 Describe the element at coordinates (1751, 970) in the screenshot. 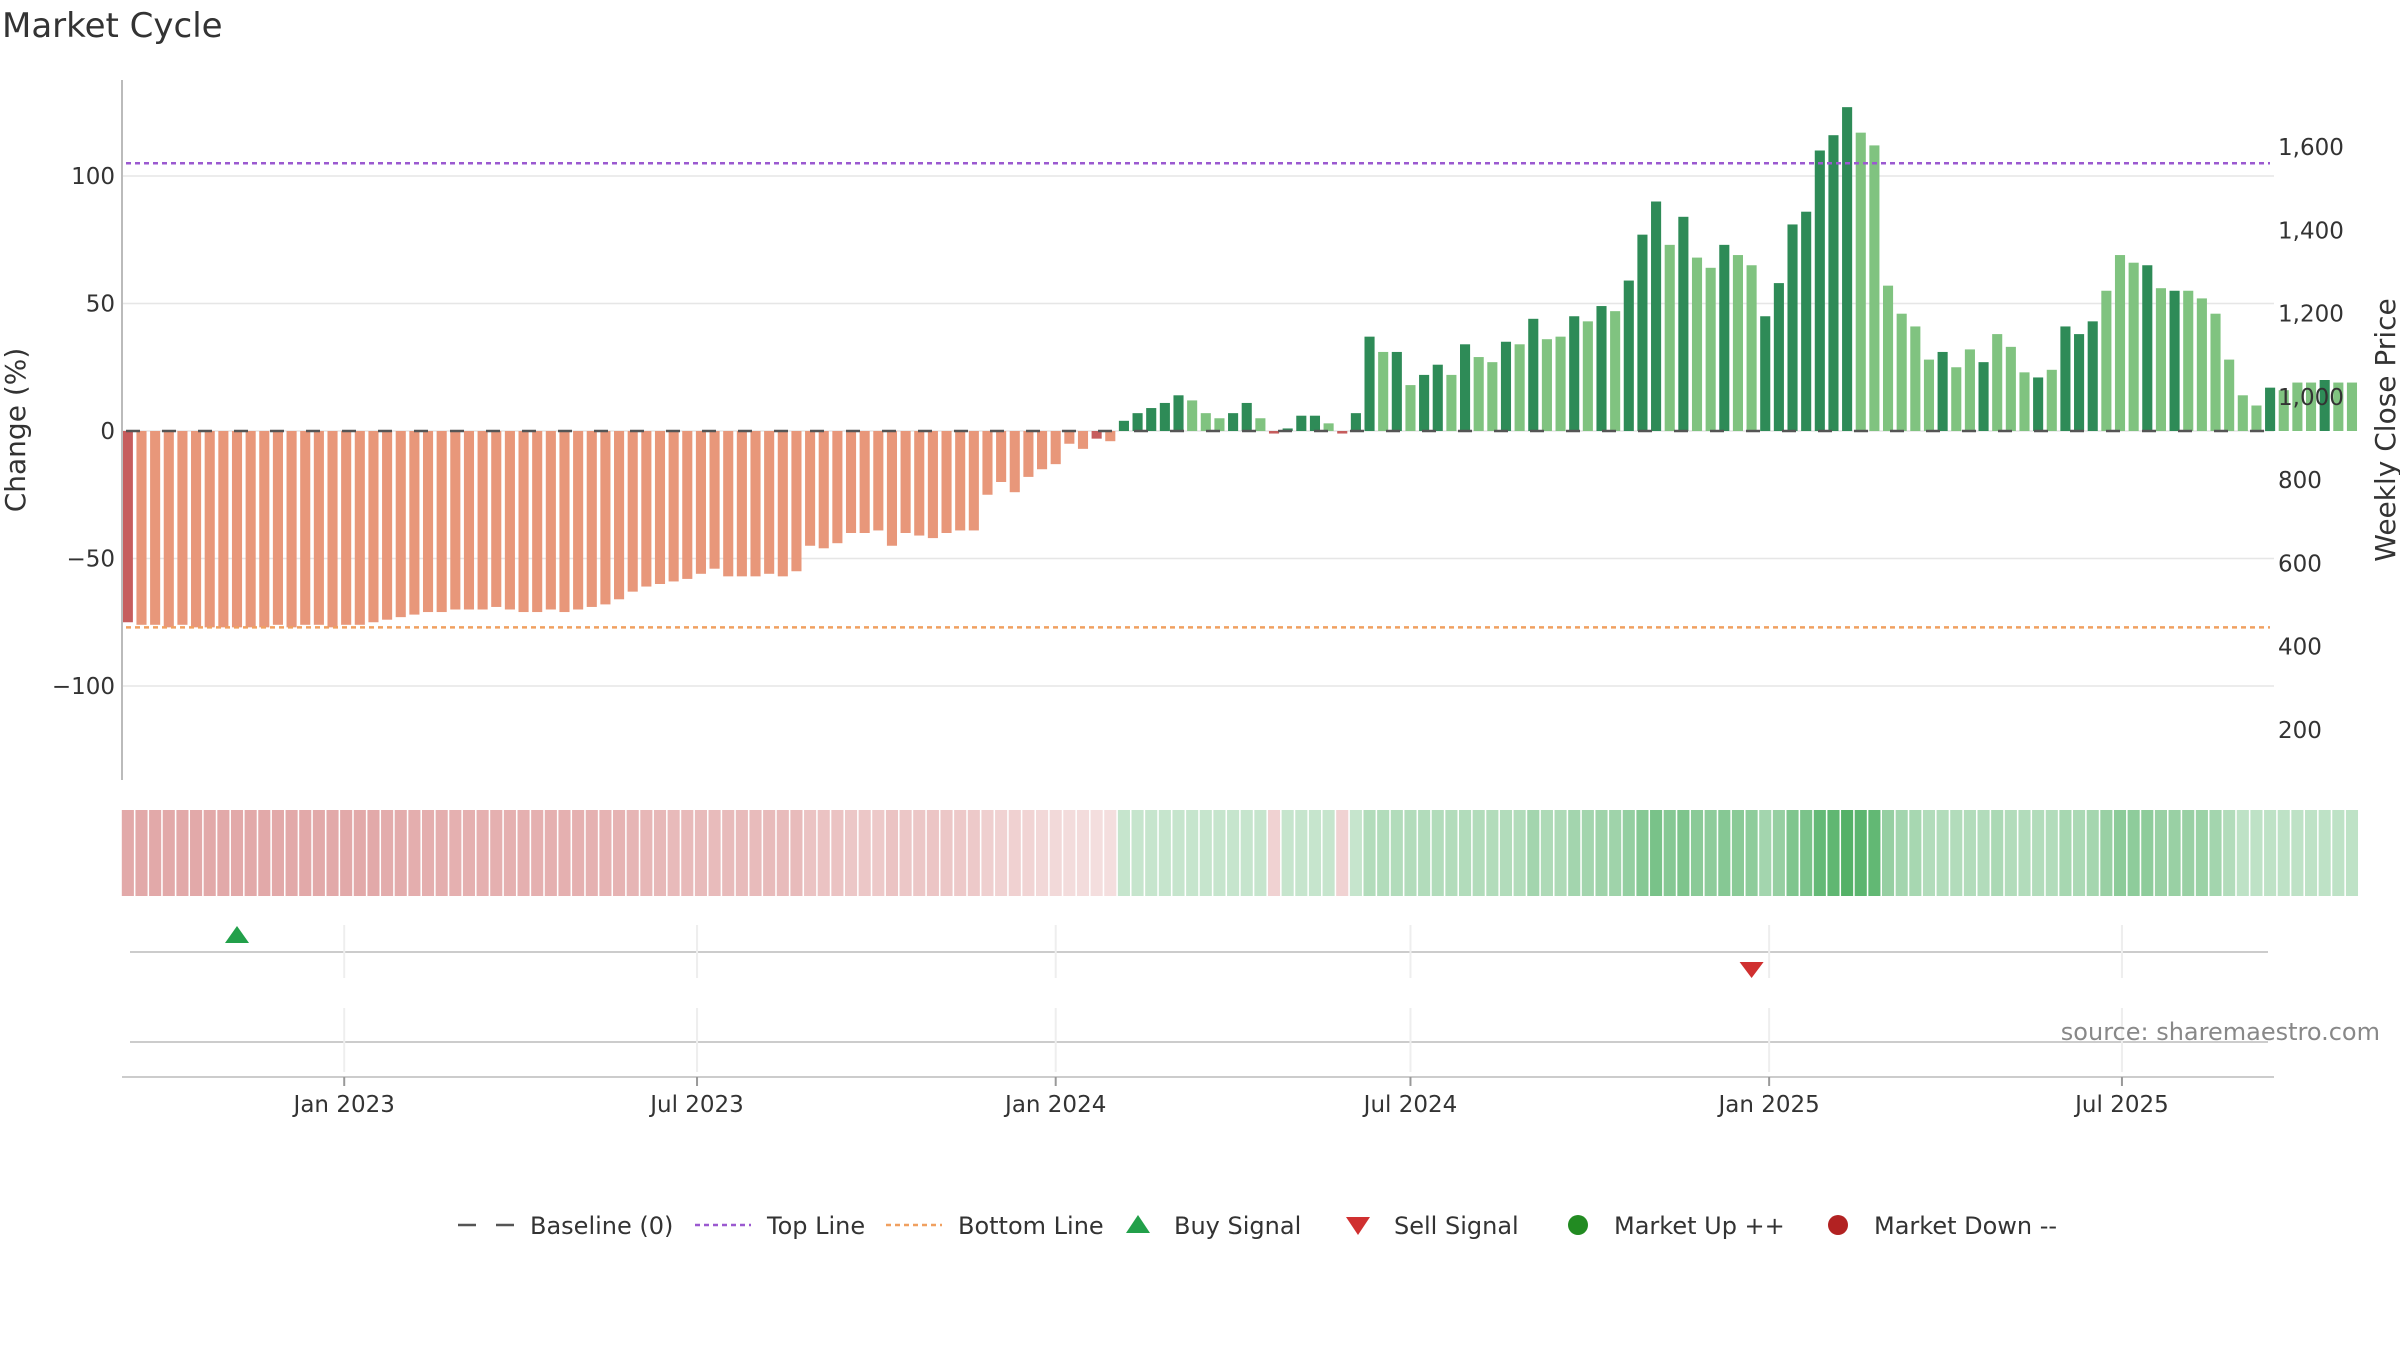

I see `sell-signal-marker` at that location.